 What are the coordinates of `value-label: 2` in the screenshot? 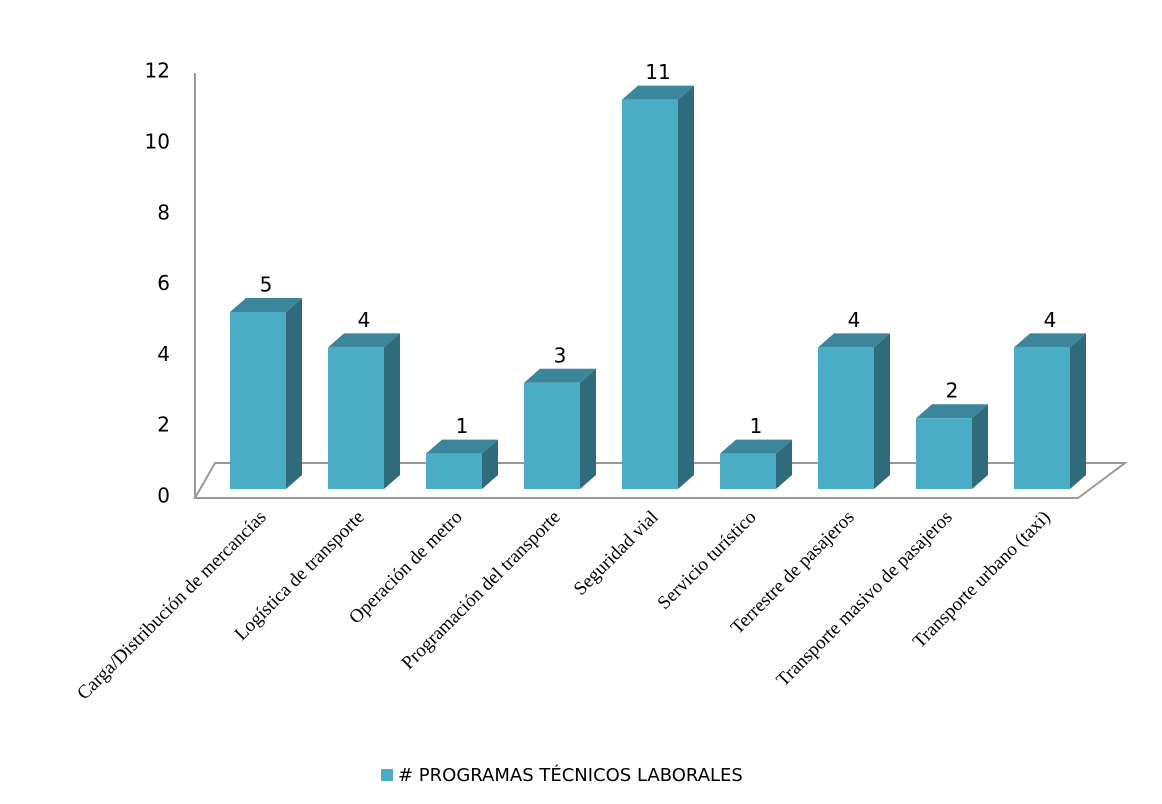 It's located at (952, 391).